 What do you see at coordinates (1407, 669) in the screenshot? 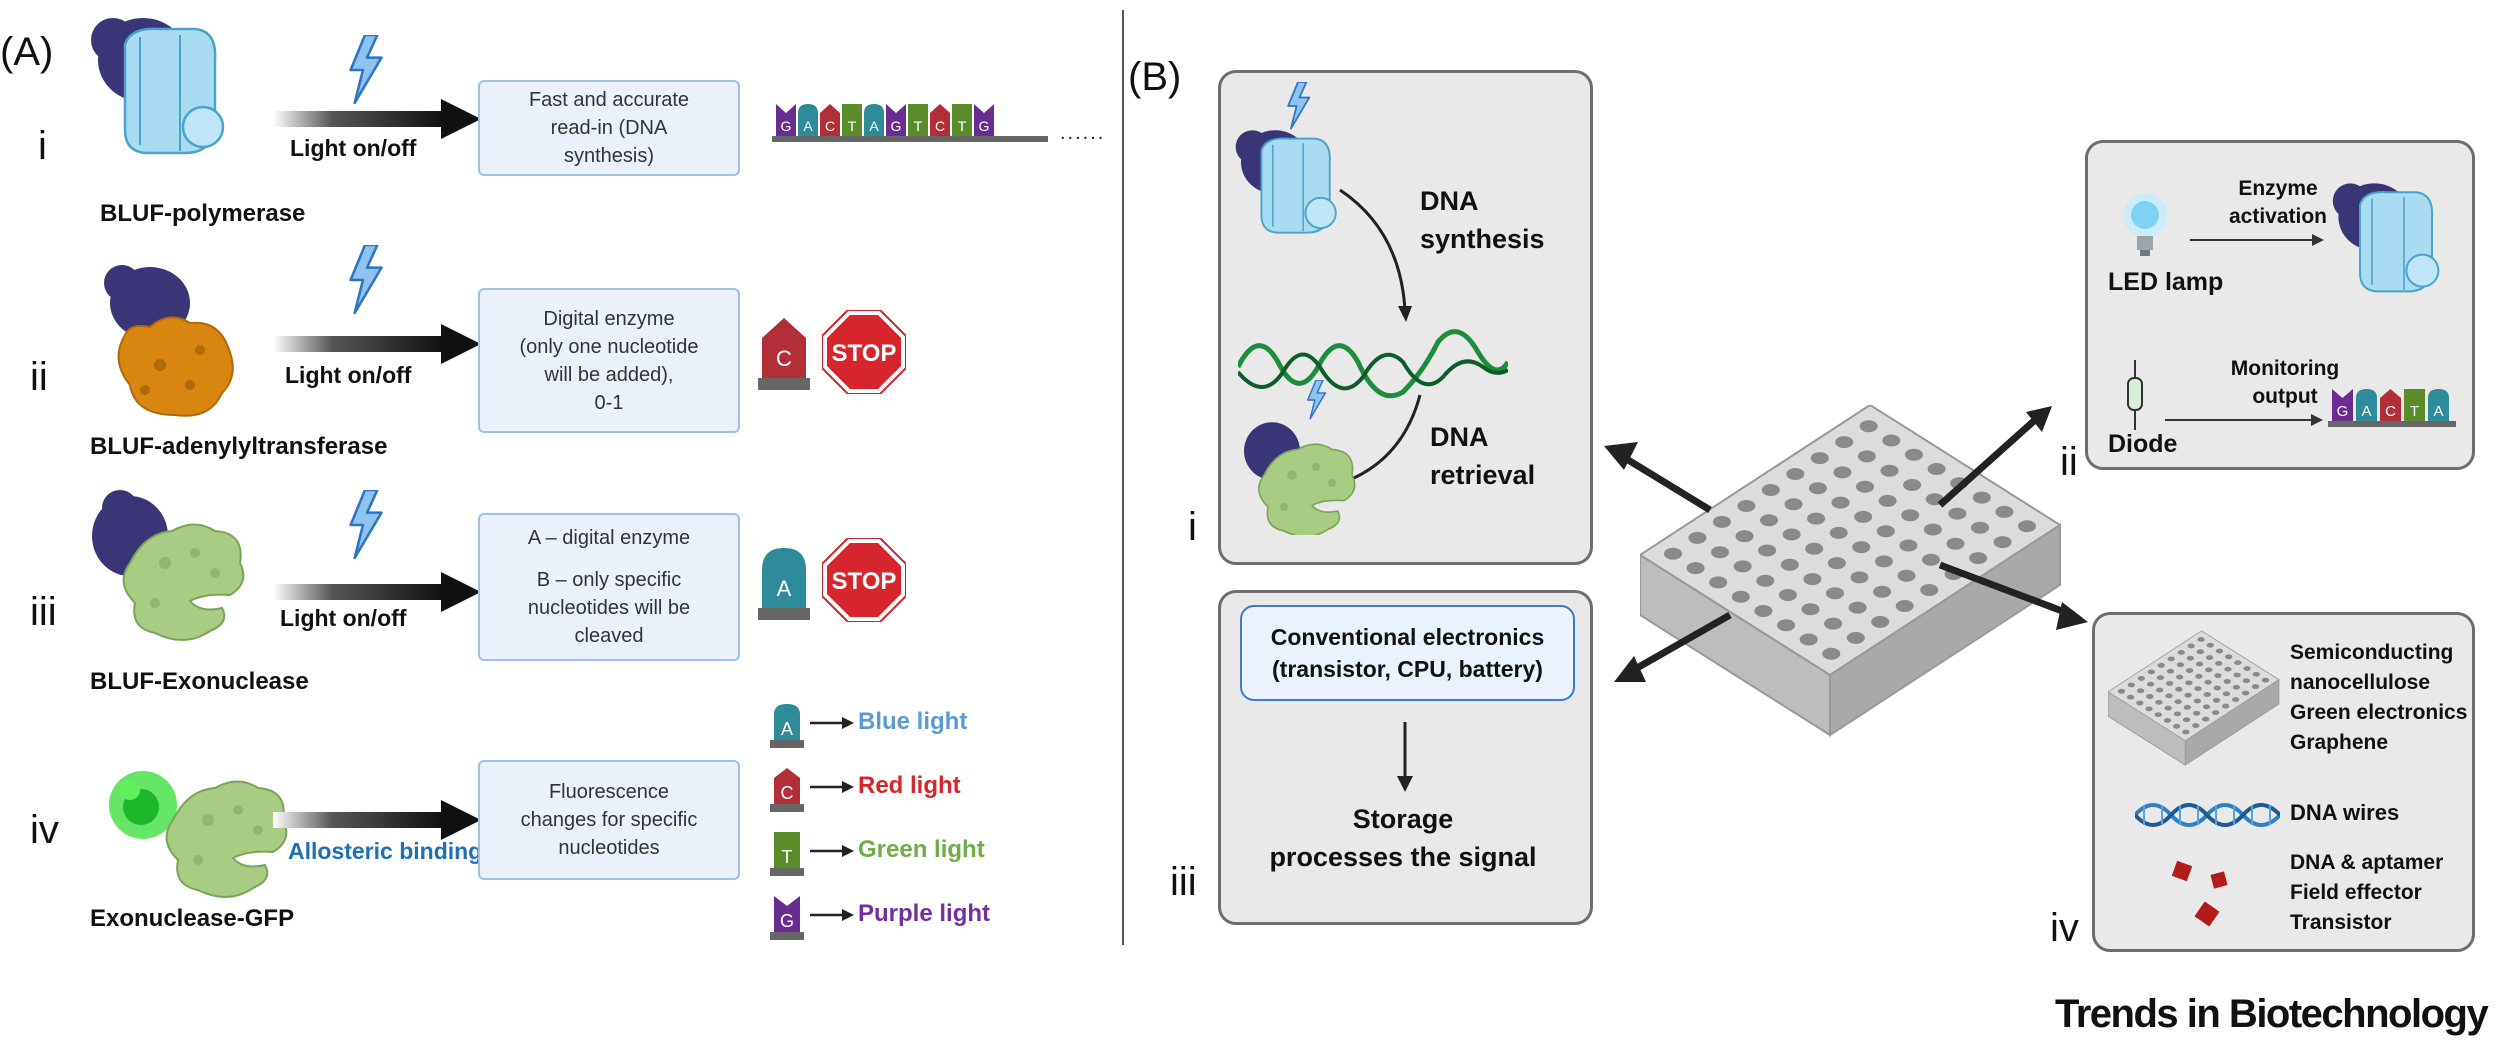
I see `conventional-line: (transistor, CPU, battery)` at bounding box center [1407, 669].